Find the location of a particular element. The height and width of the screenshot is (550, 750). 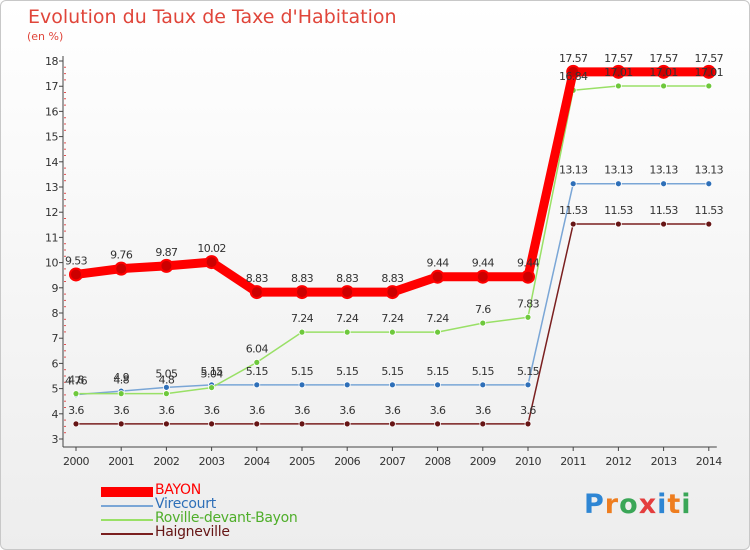

legend-label: Haigneville is located at coordinates (192, 532).